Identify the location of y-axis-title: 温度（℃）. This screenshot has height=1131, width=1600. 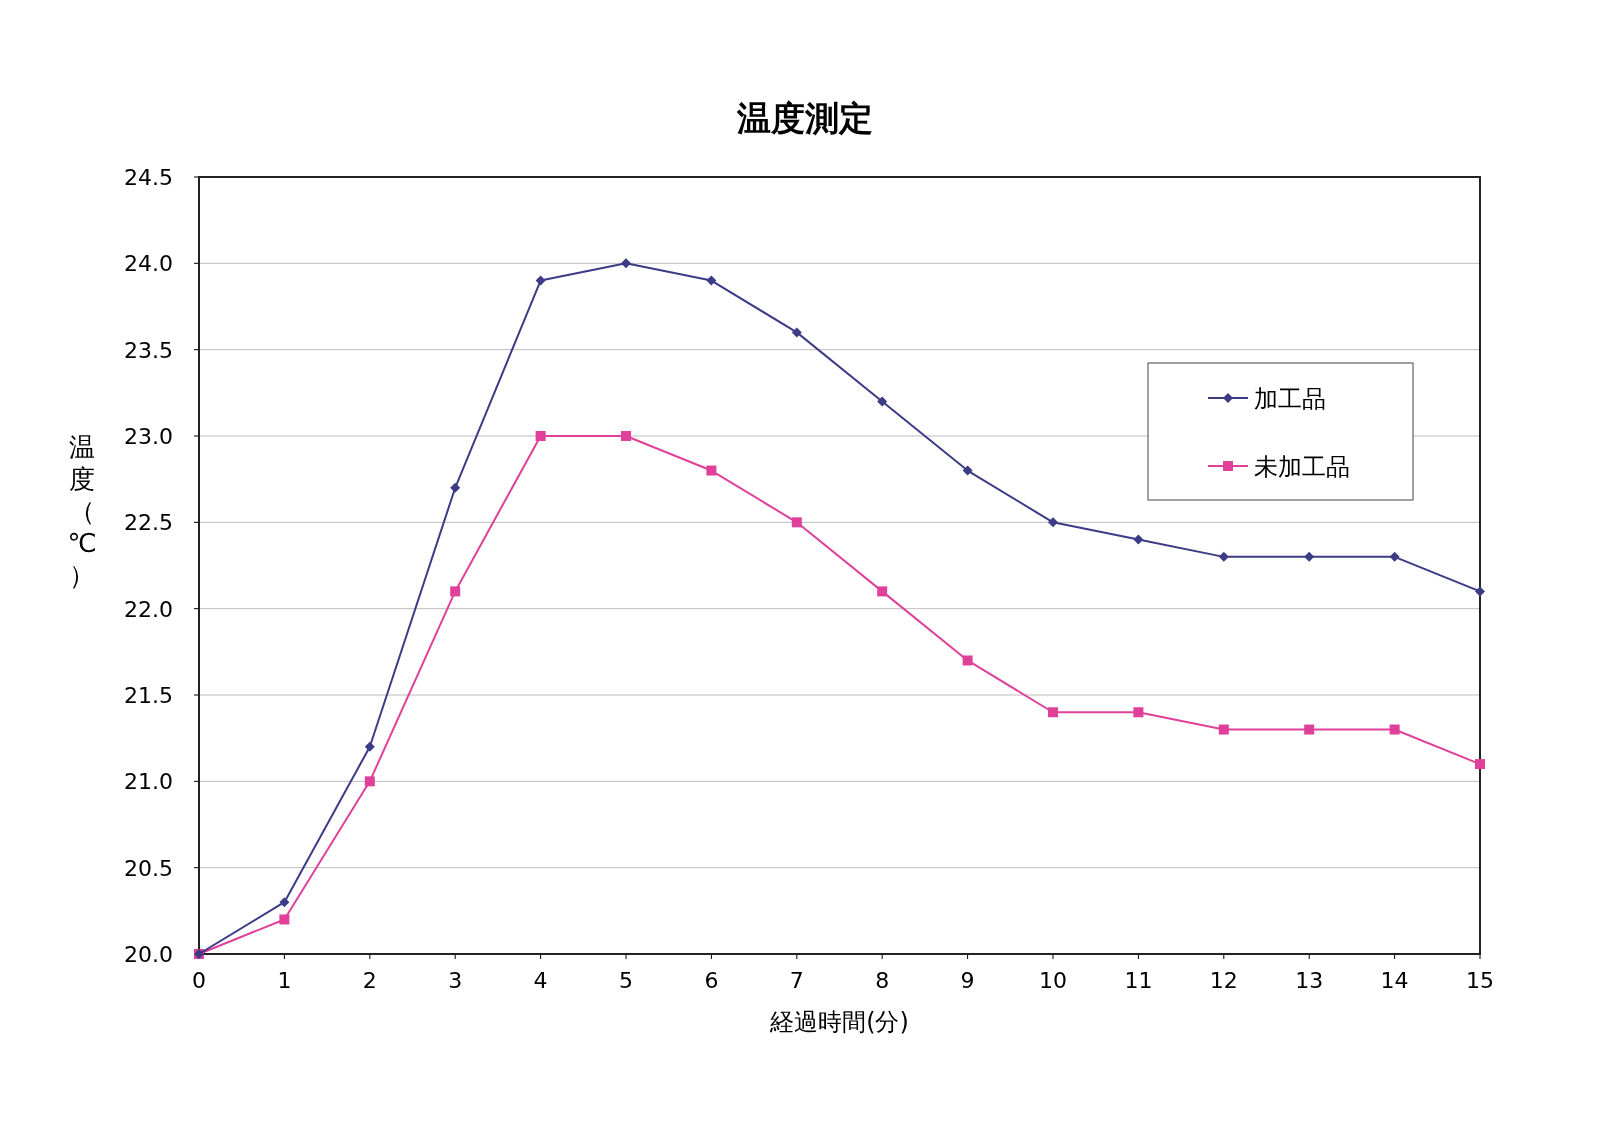
(82, 510).